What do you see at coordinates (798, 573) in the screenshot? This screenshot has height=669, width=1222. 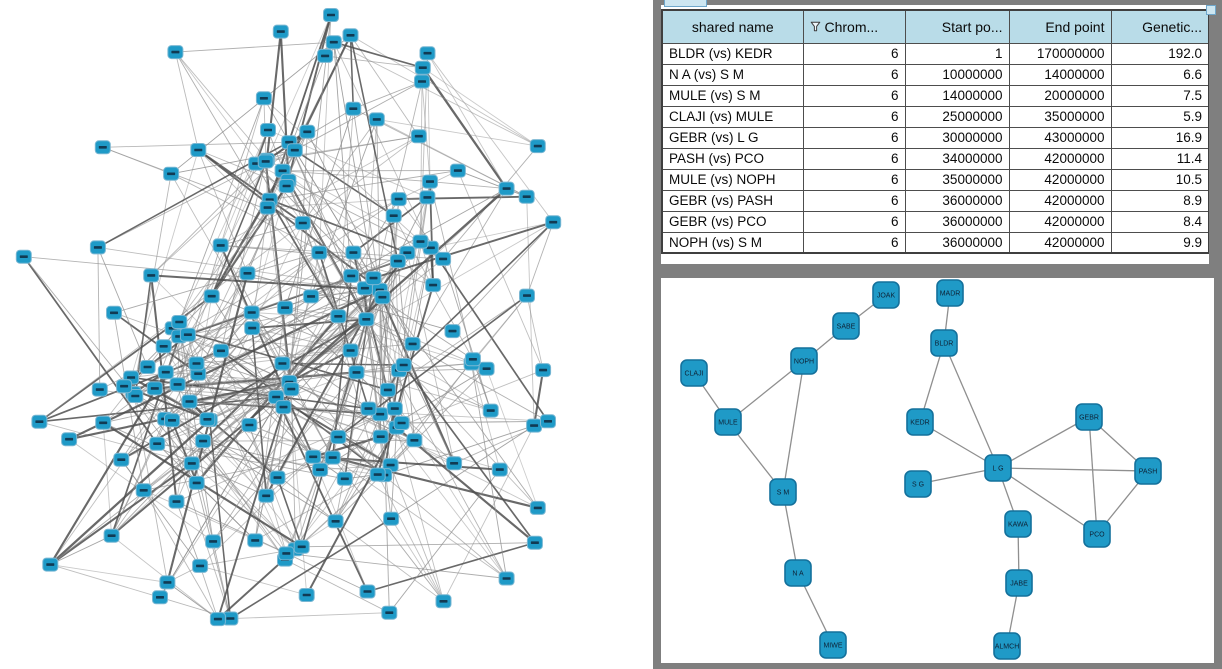 I see `network-node-n-a: N A` at bounding box center [798, 573].